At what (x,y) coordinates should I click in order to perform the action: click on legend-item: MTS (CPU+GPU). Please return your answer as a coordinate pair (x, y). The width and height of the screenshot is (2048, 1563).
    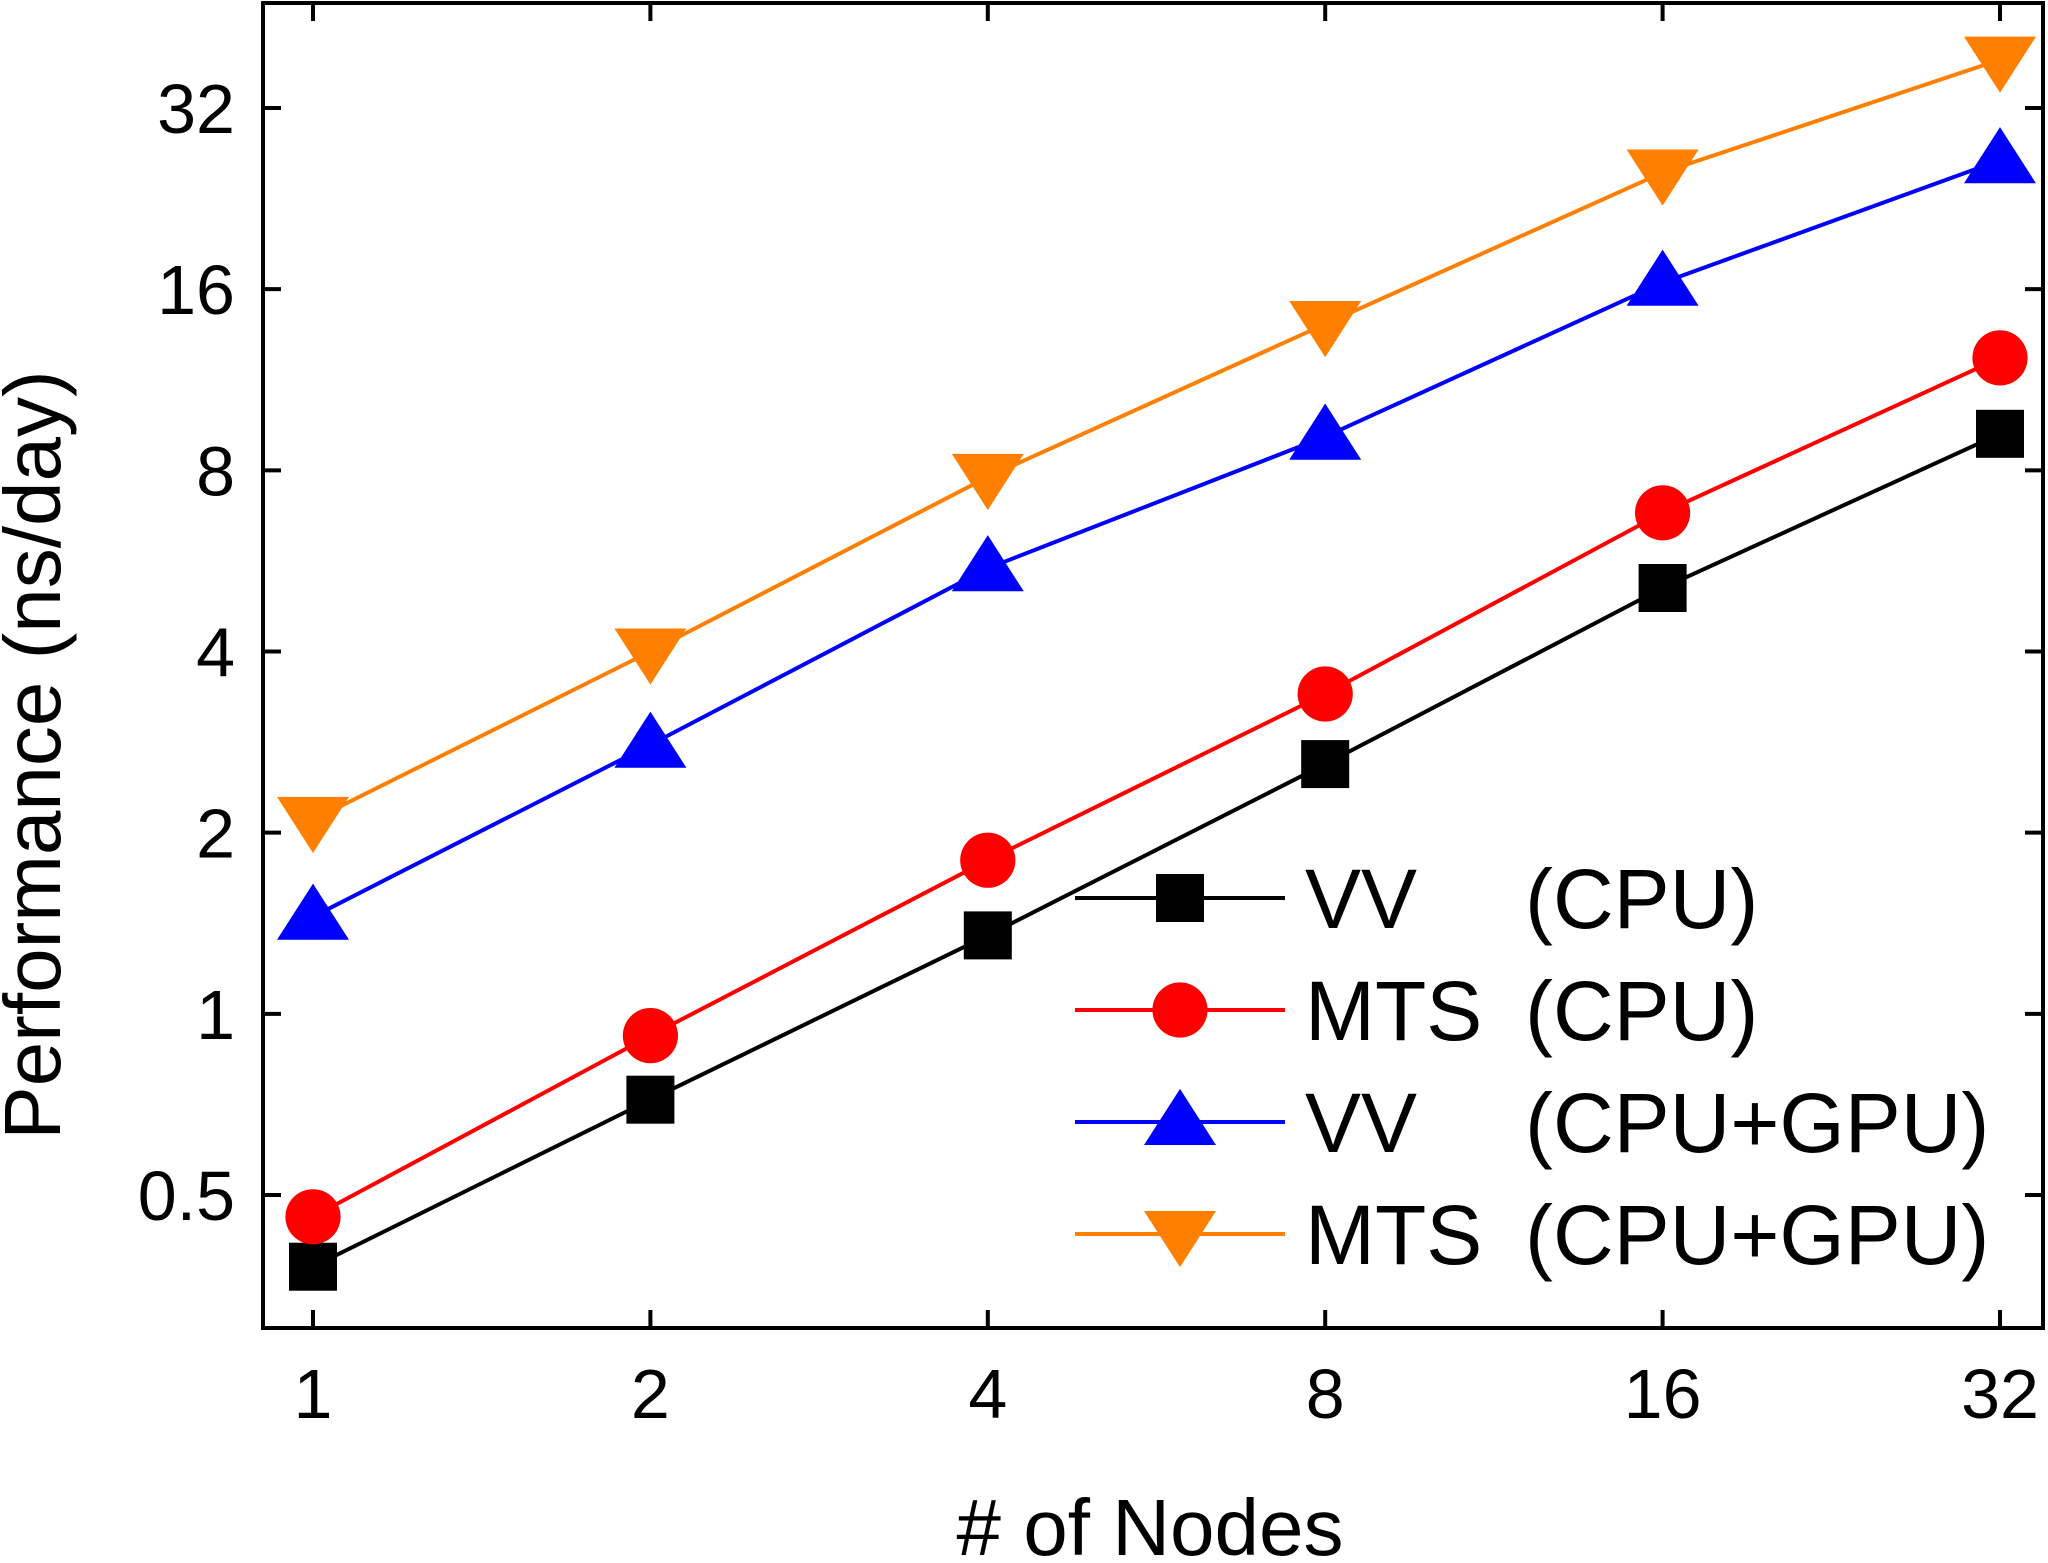
    Looking at the image, I should click on (1532, 1235).